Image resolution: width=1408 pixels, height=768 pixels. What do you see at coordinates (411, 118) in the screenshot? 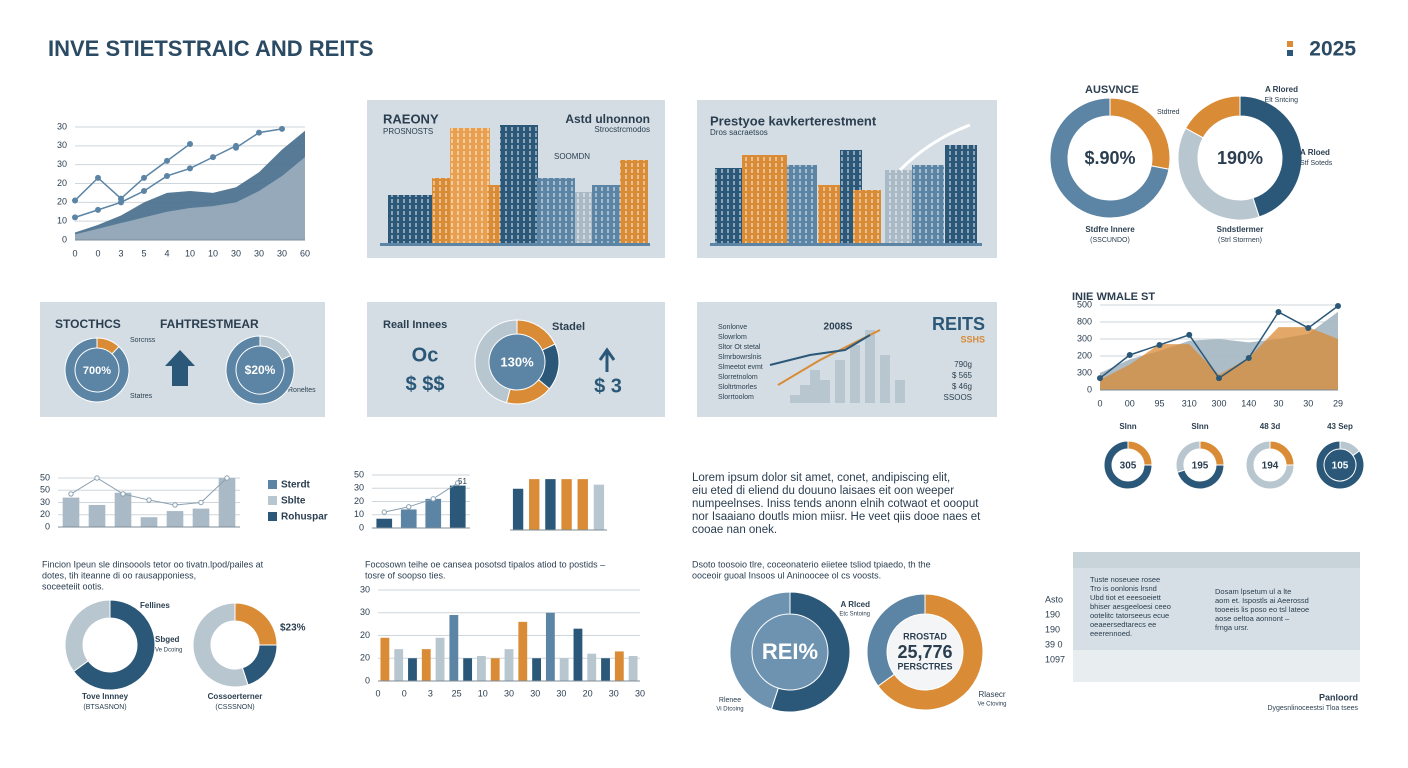
I see `panel-title: RAEONY` at bounding box center [411, 118].